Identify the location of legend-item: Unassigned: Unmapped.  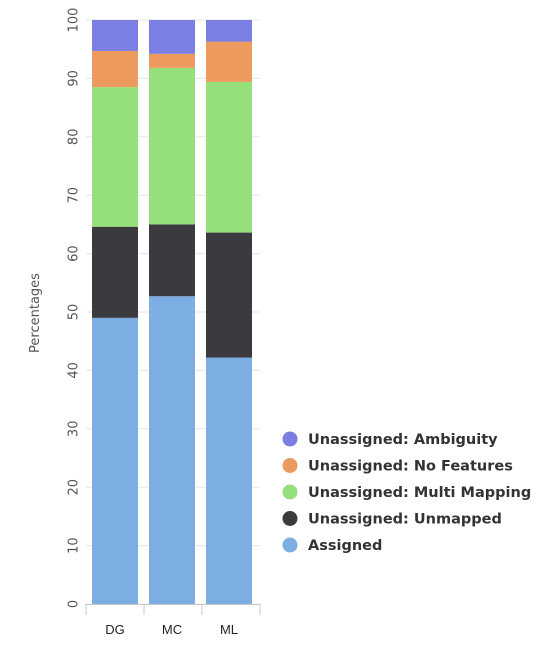
(392, 519).